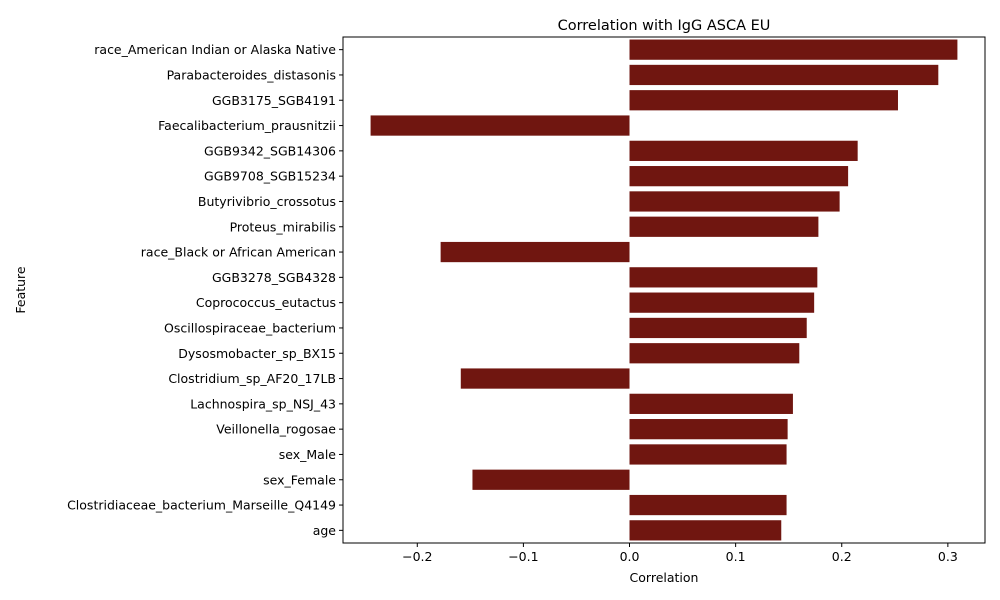 The height and width of the screenshot is (600, 1000). What do you see at coordinates (257, 353) in the screenshot?
I see `y-tick-label: Dysosmobacter_sp_BX15` at bounding box center [257, 353].